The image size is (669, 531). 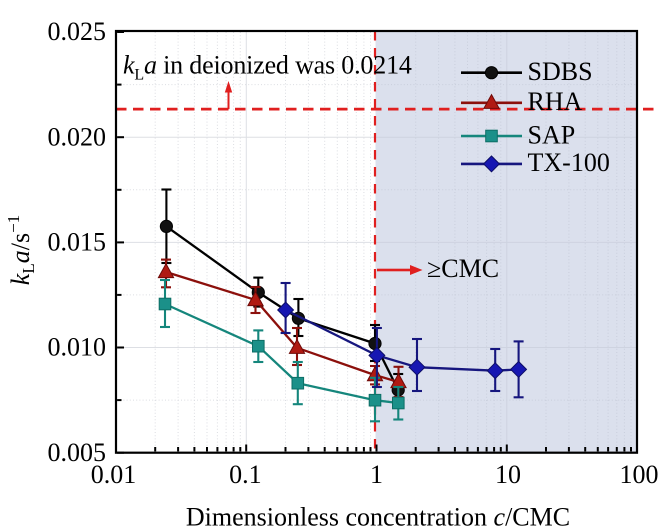 What do you see at coordinates (508, 474) in the screenshot?
I see `svg-text: 10` at bounding box center [508, 474].